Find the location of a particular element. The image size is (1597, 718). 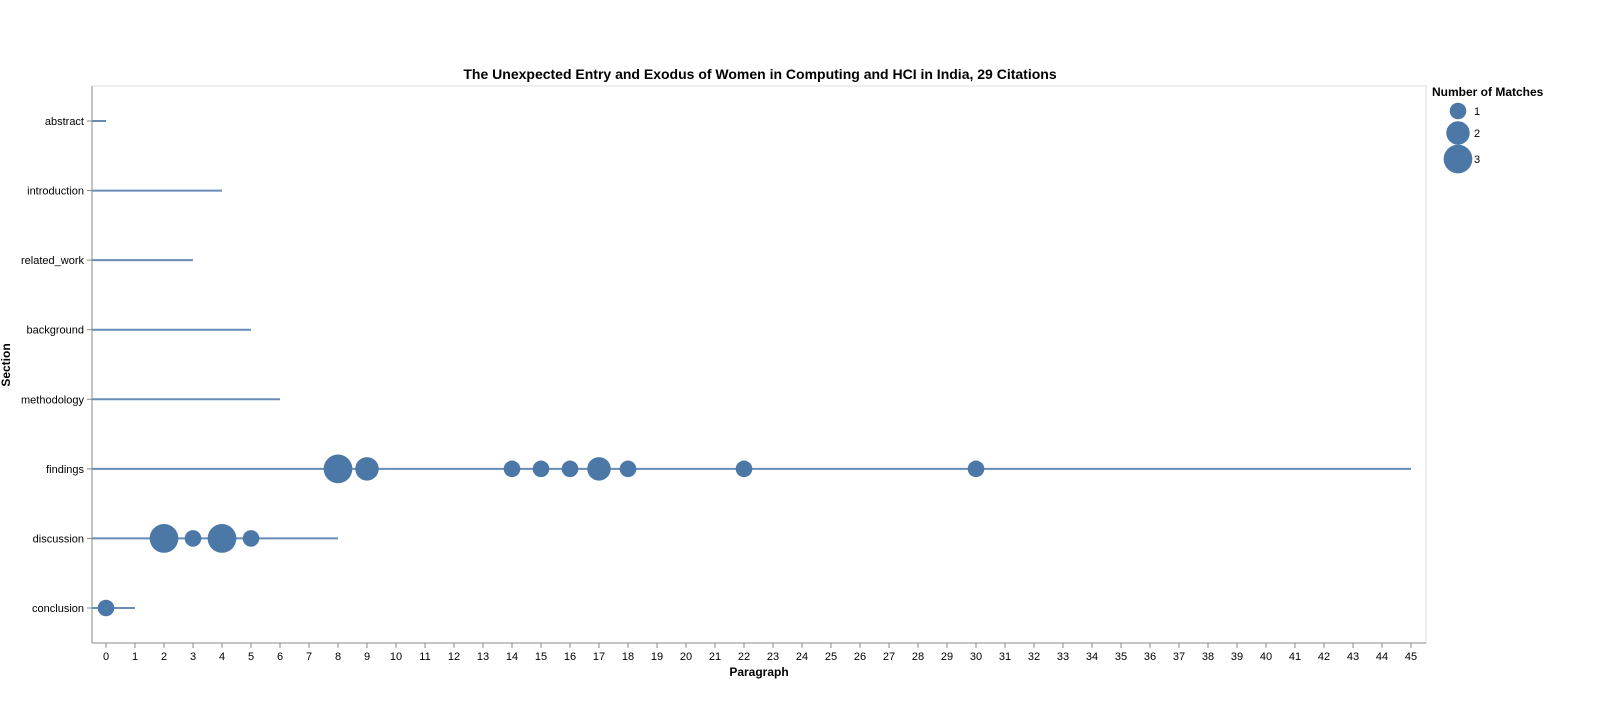

x-tick-label: 37 is located at coordinates (1179, 657).